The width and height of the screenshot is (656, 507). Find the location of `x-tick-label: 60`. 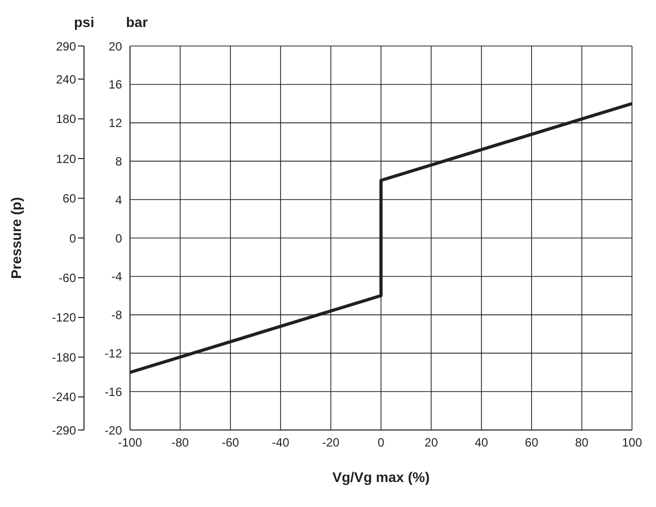

x-tick-label: 60 is located at coordinates (531, 443).